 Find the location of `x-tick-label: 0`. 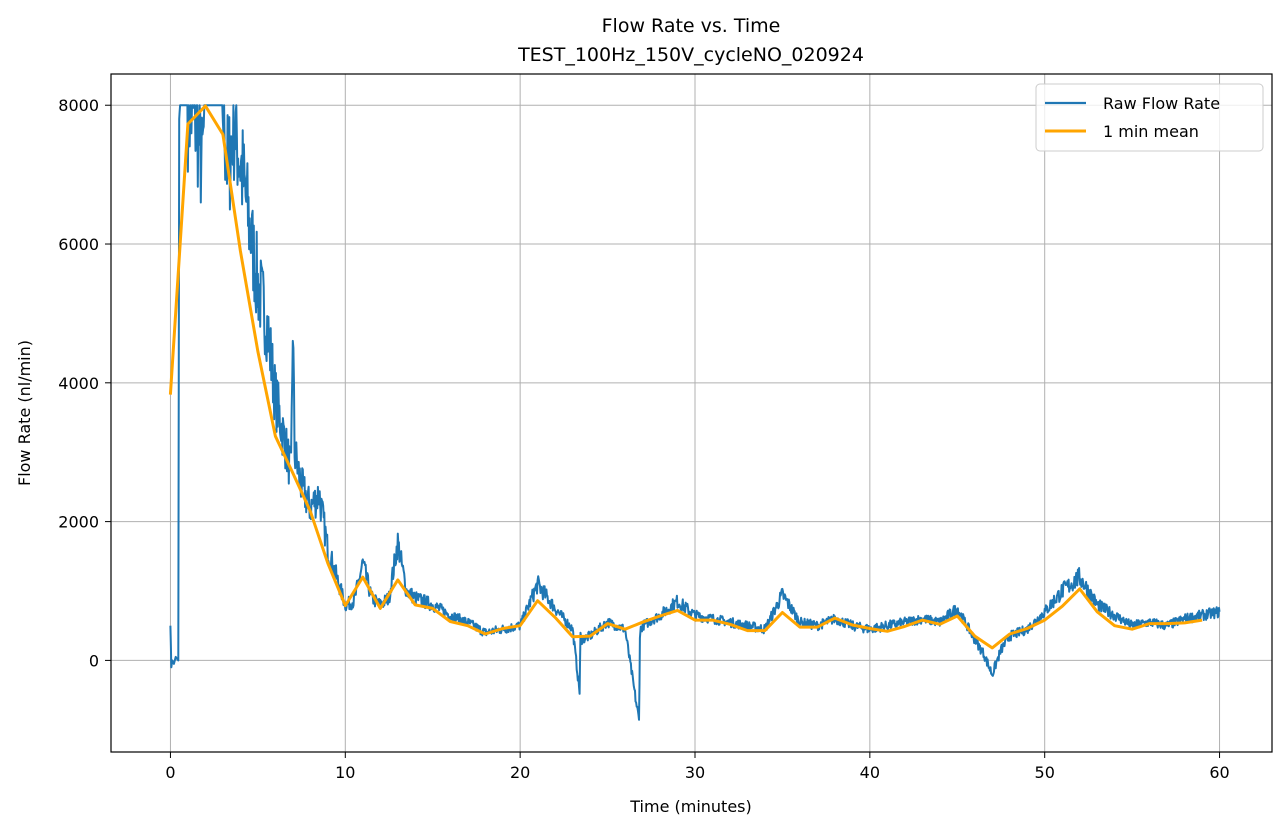

x-tick-label: 0 is located at coordinates (170, 772).